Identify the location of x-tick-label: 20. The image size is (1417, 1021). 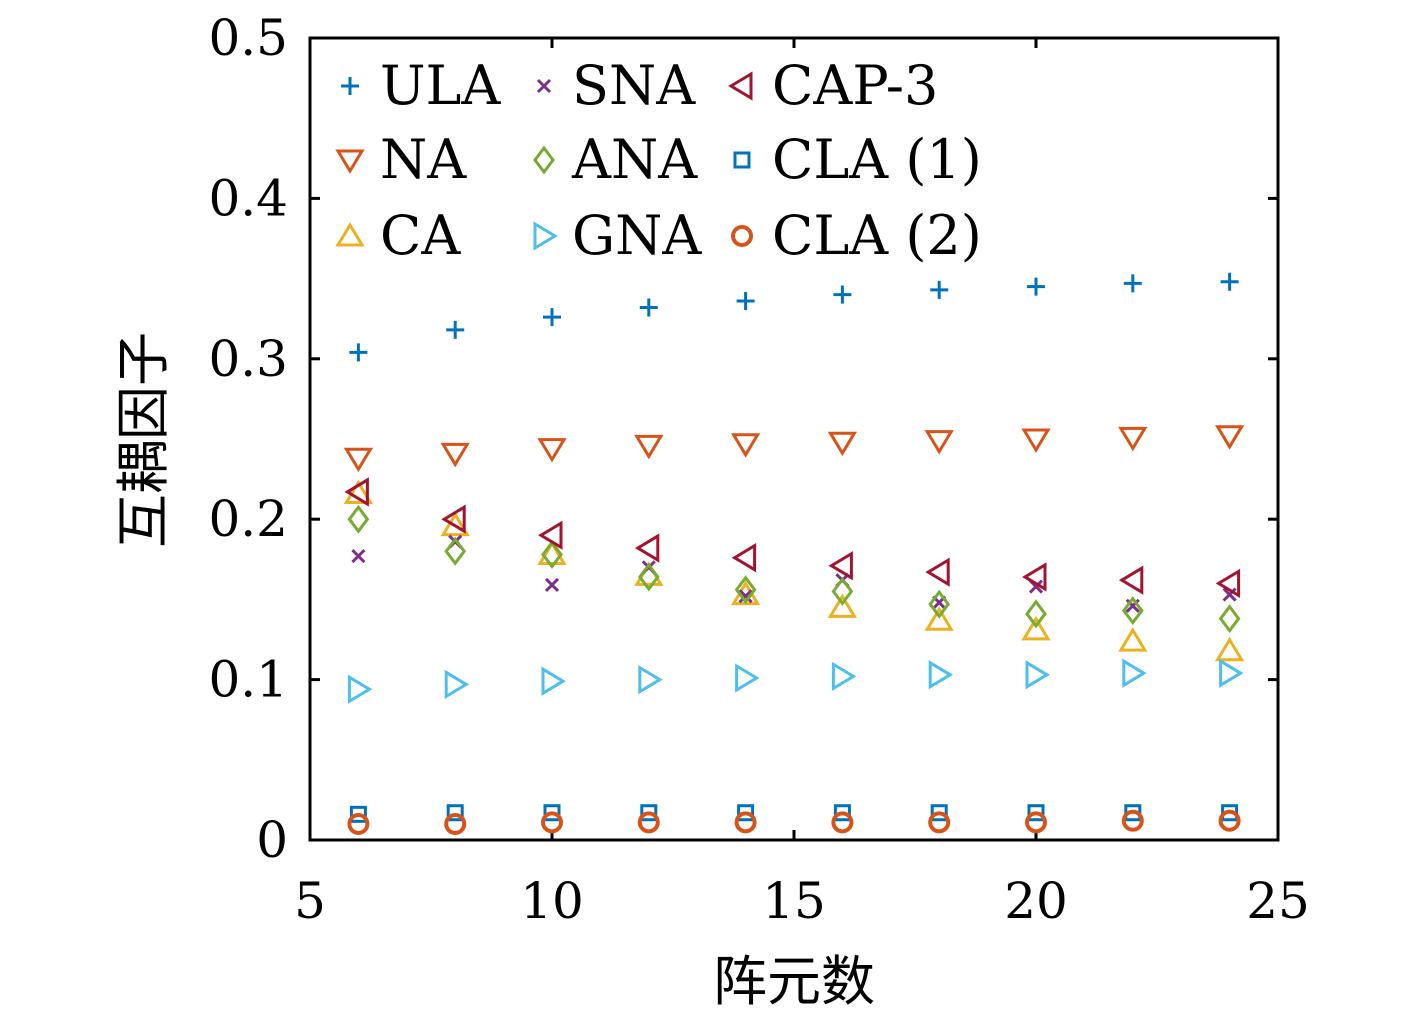
(1036, 901).